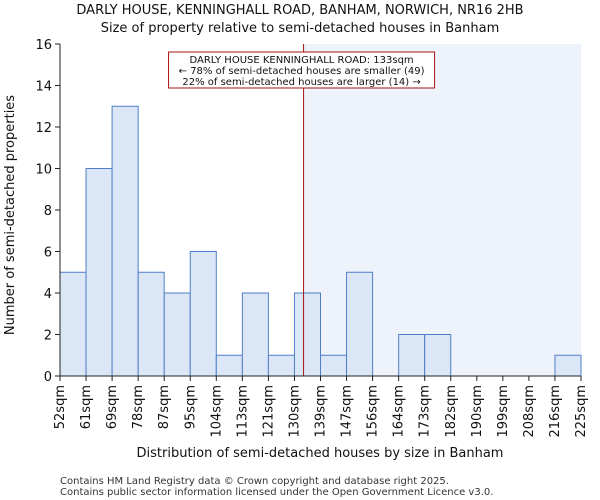  What do you see at coordinates (43, 128) in the screenshot?
I see `y-tick-label: 12` at bounding box center [43, 128].